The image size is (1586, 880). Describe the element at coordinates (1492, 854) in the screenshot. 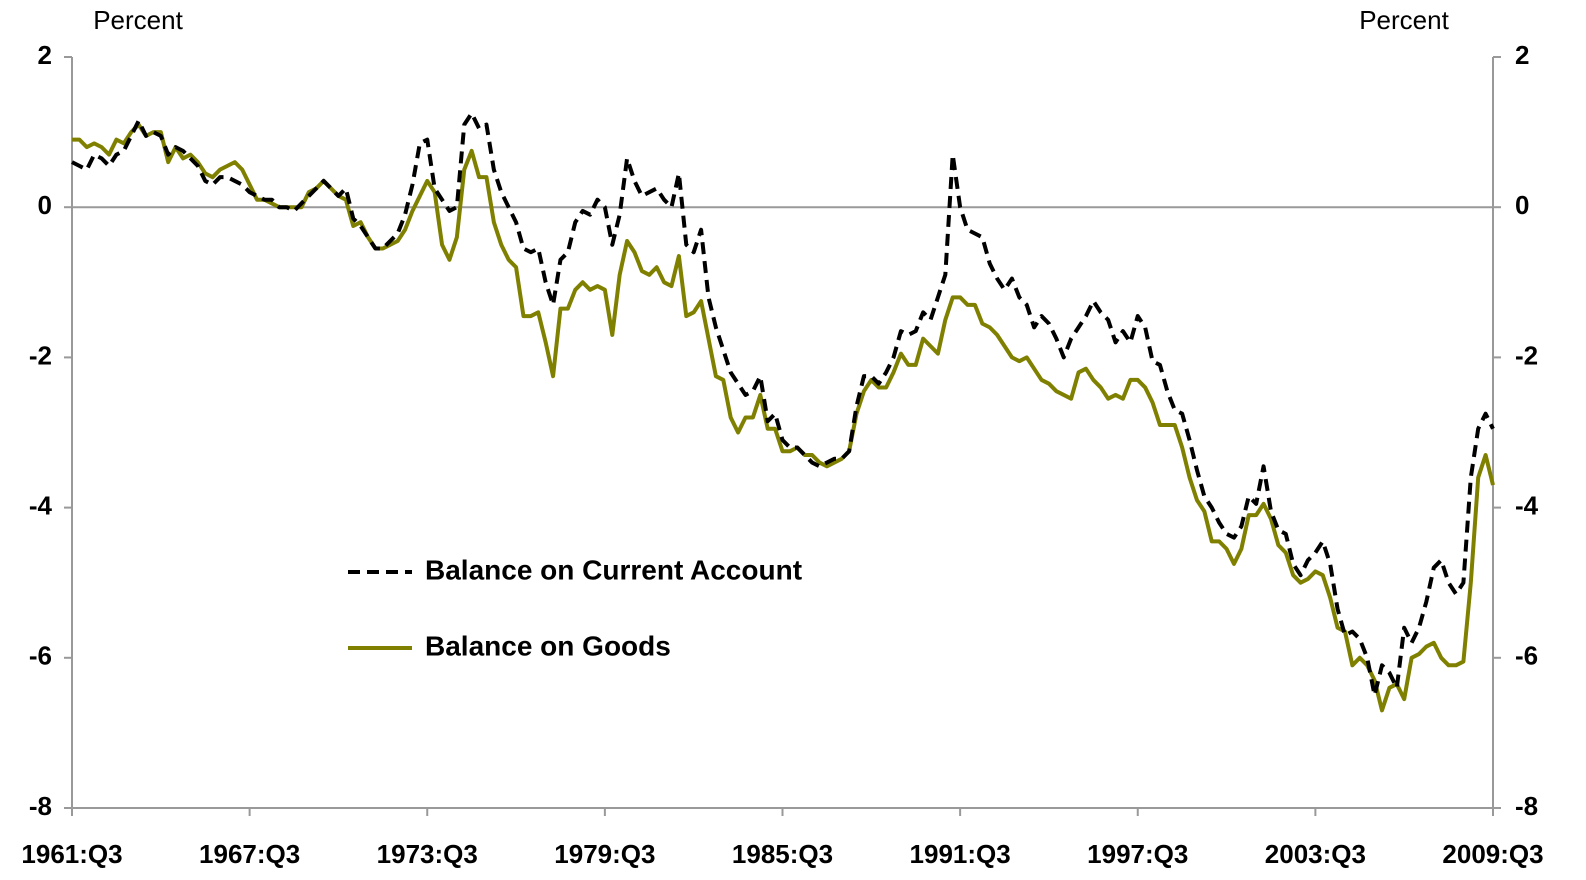

I see `x-tick-label: 2009:Q3` at that location.